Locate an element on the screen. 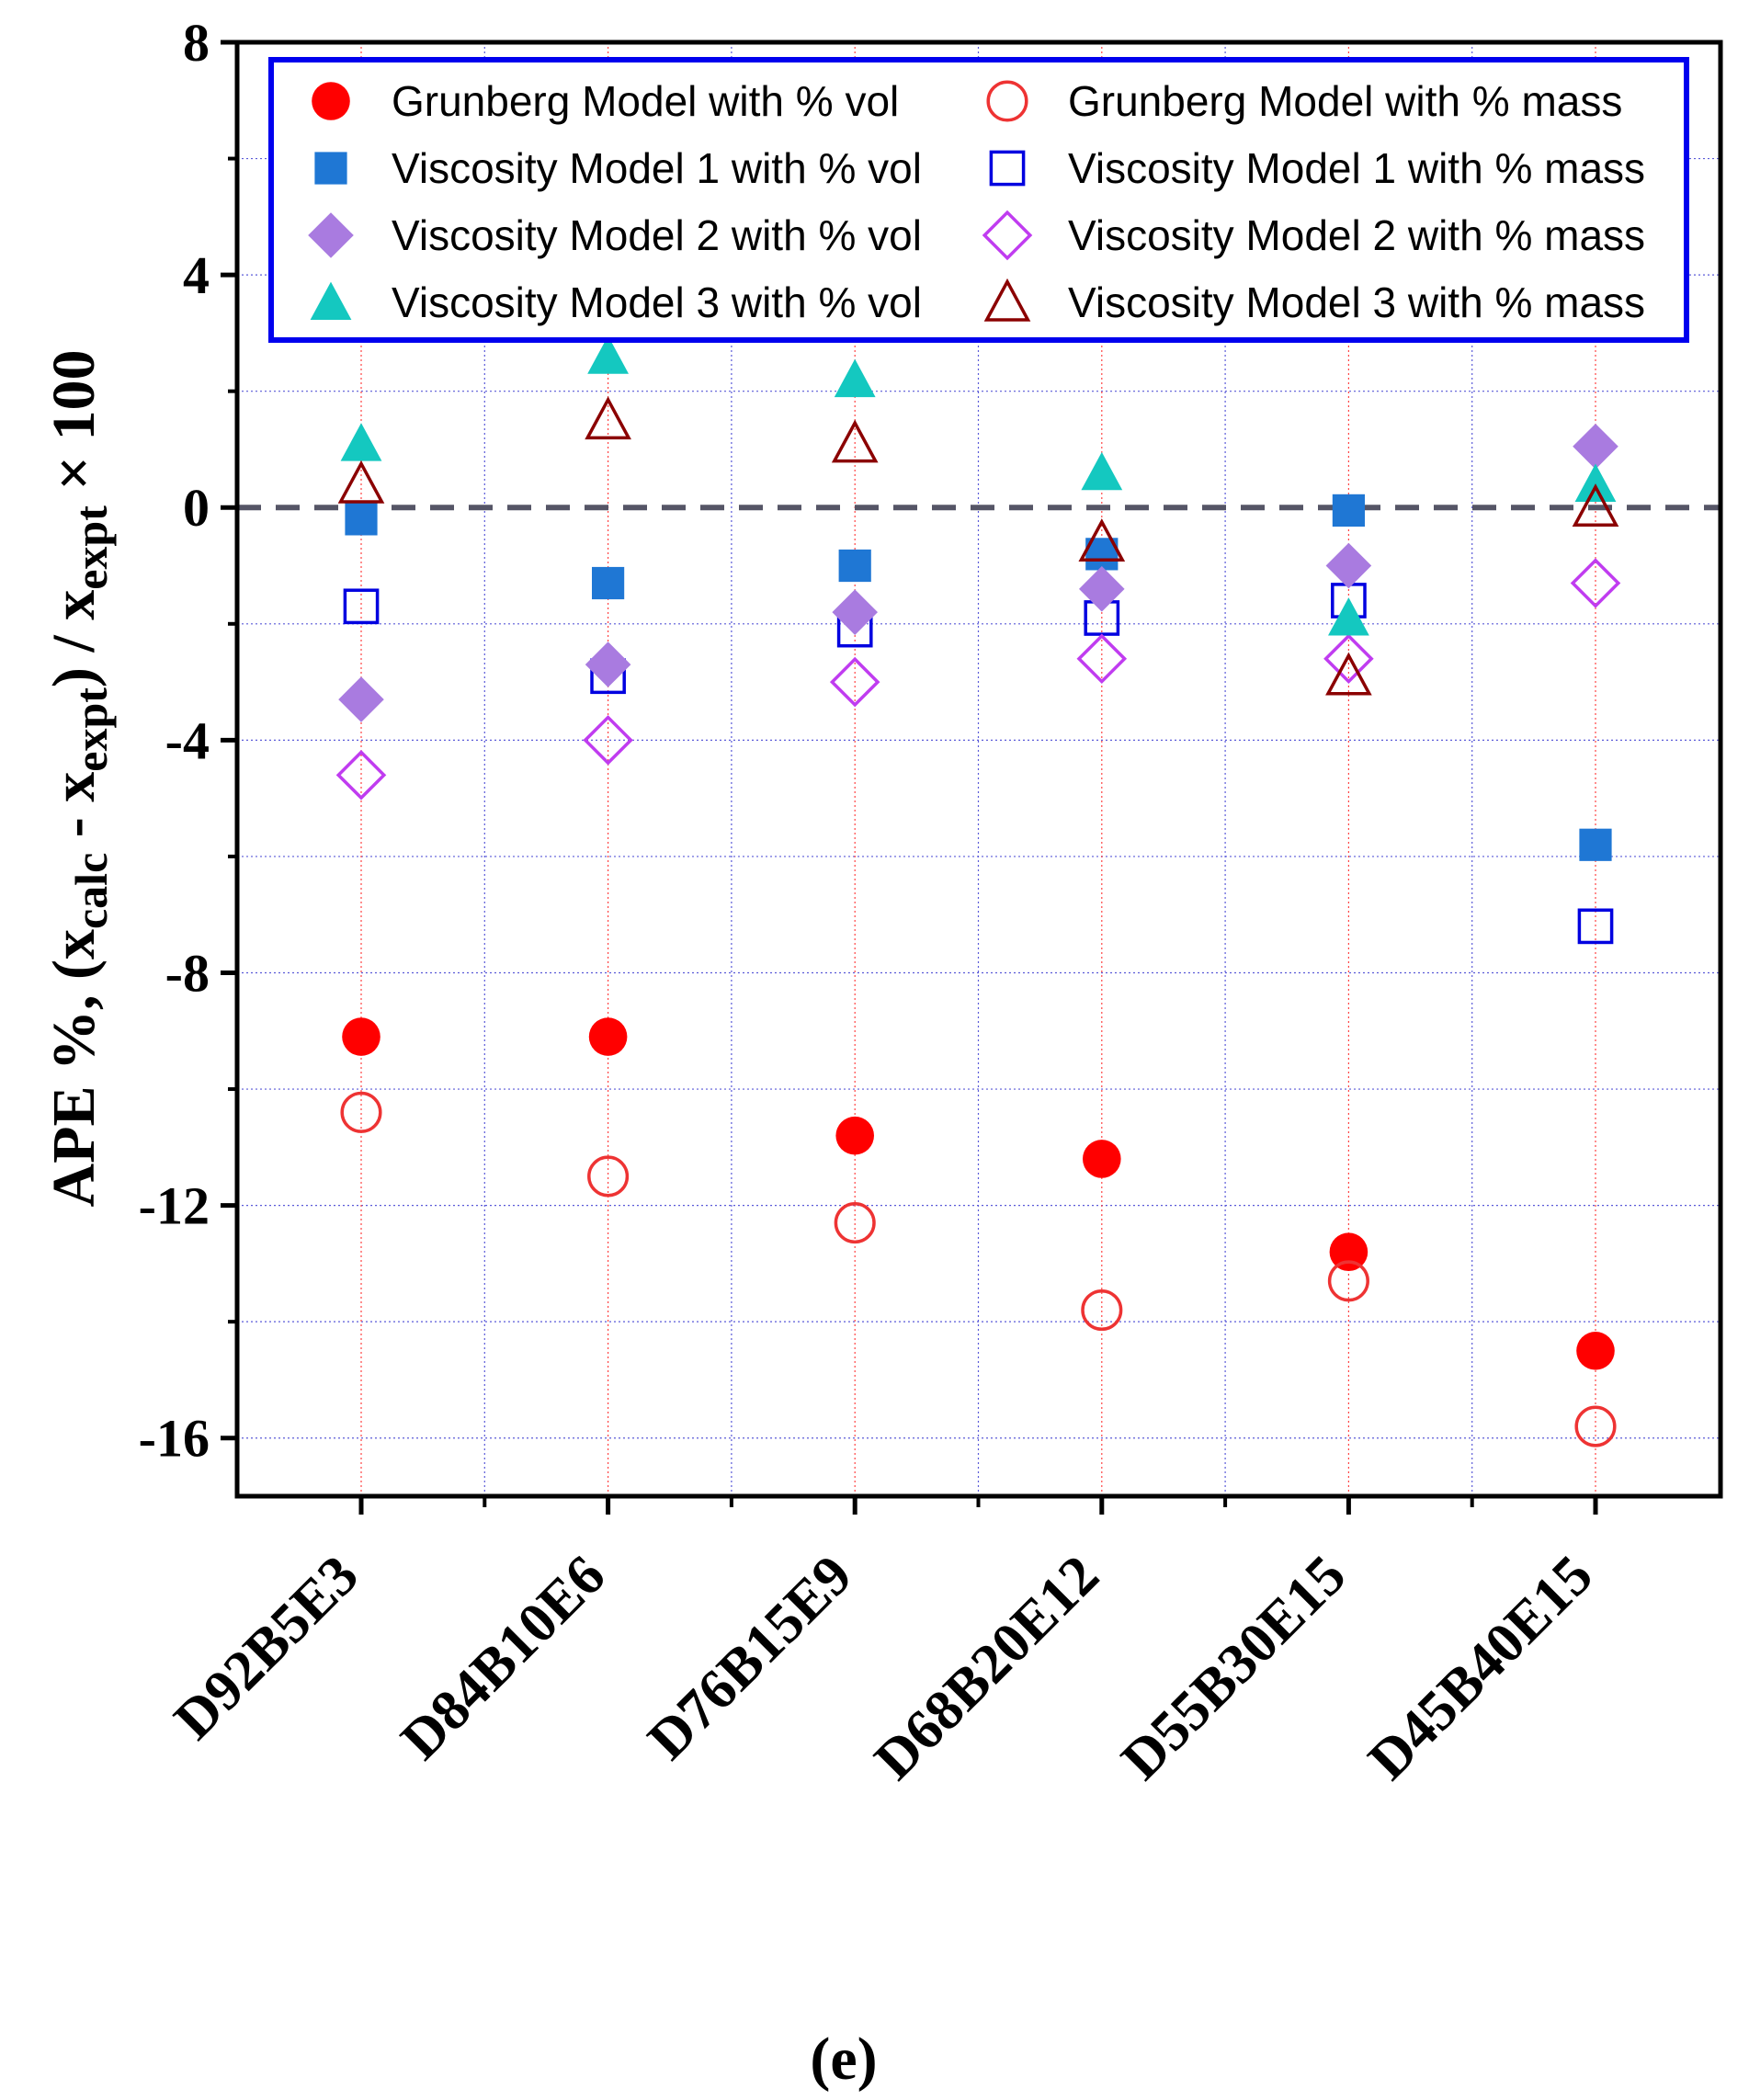 Image resolution: width=1749 pixels, height=2100 pixels. ylabel-expt-subscript: expt is located at coordinates (91, 729).